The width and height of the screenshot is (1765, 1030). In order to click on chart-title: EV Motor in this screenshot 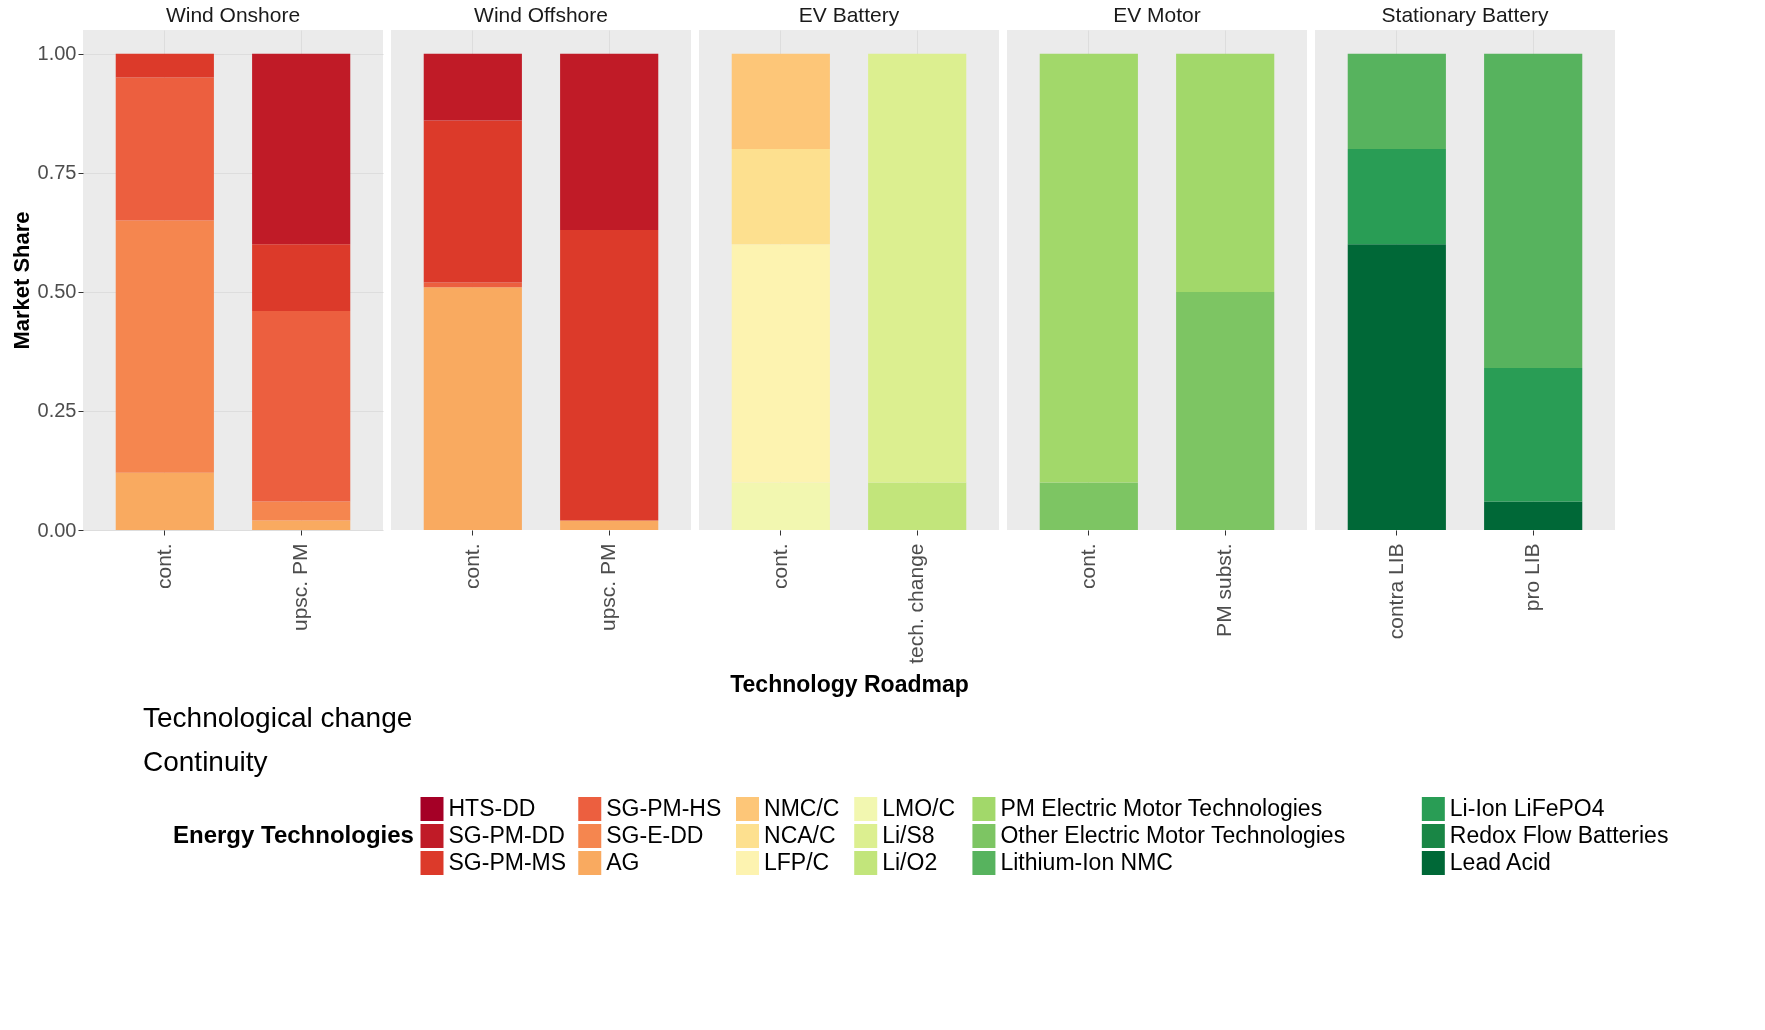, I will do `click(1157, 14)`.